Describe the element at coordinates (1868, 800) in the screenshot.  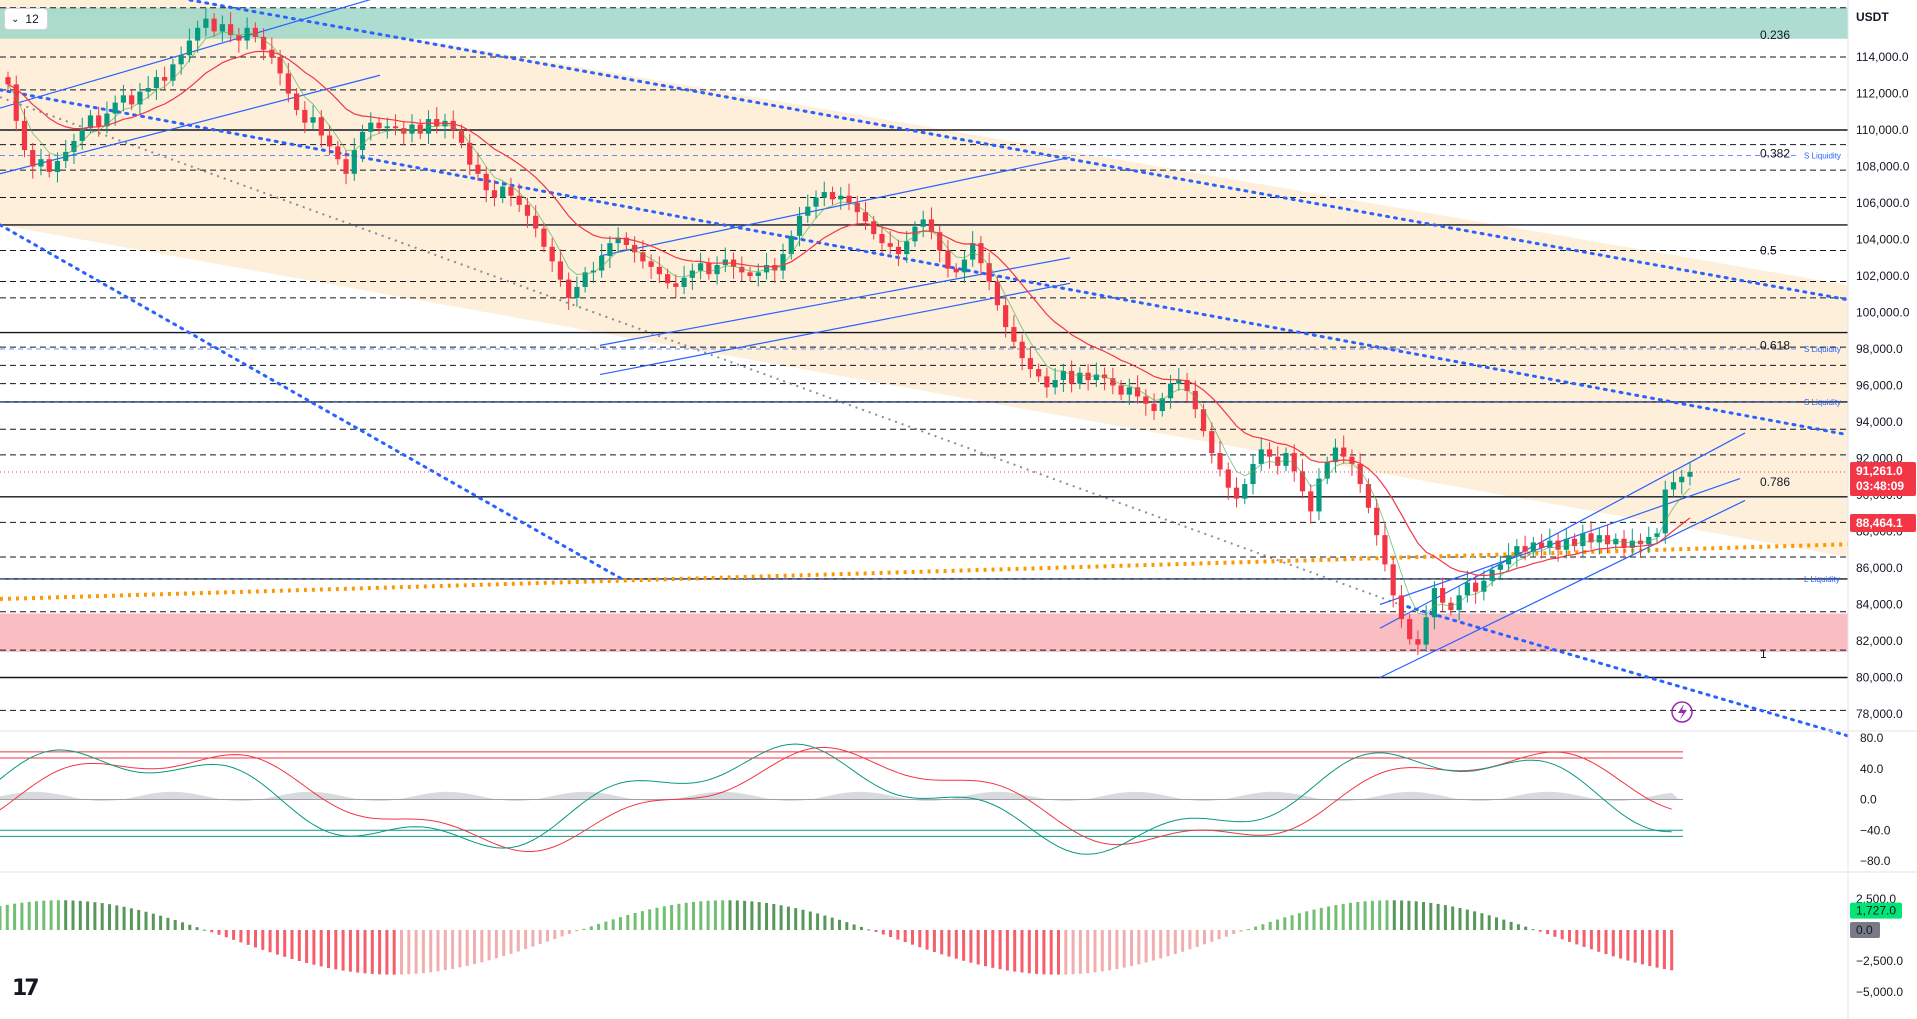
I see `oscillator-axis-tick: 0.0` at that location.